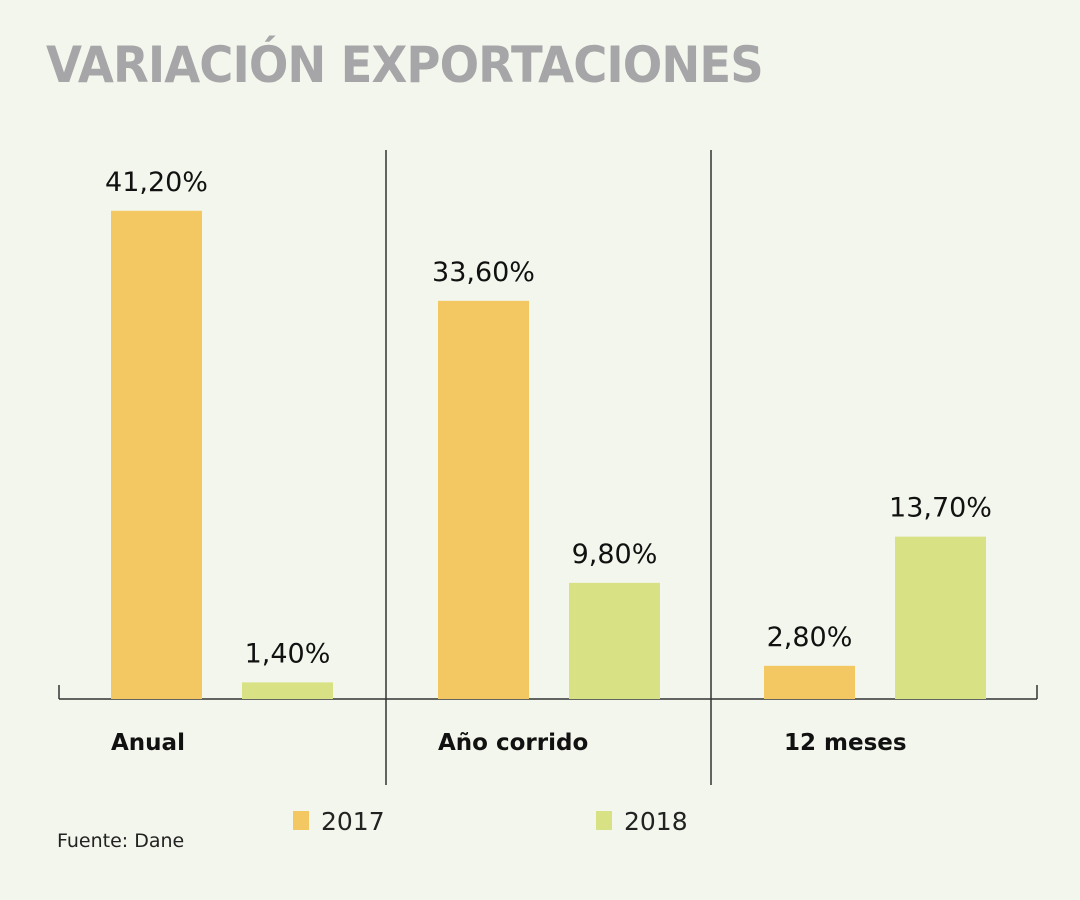 This screenshot has height=900, width=1080. I want to click on legend-label-2017: 2017, so click(353, 821).